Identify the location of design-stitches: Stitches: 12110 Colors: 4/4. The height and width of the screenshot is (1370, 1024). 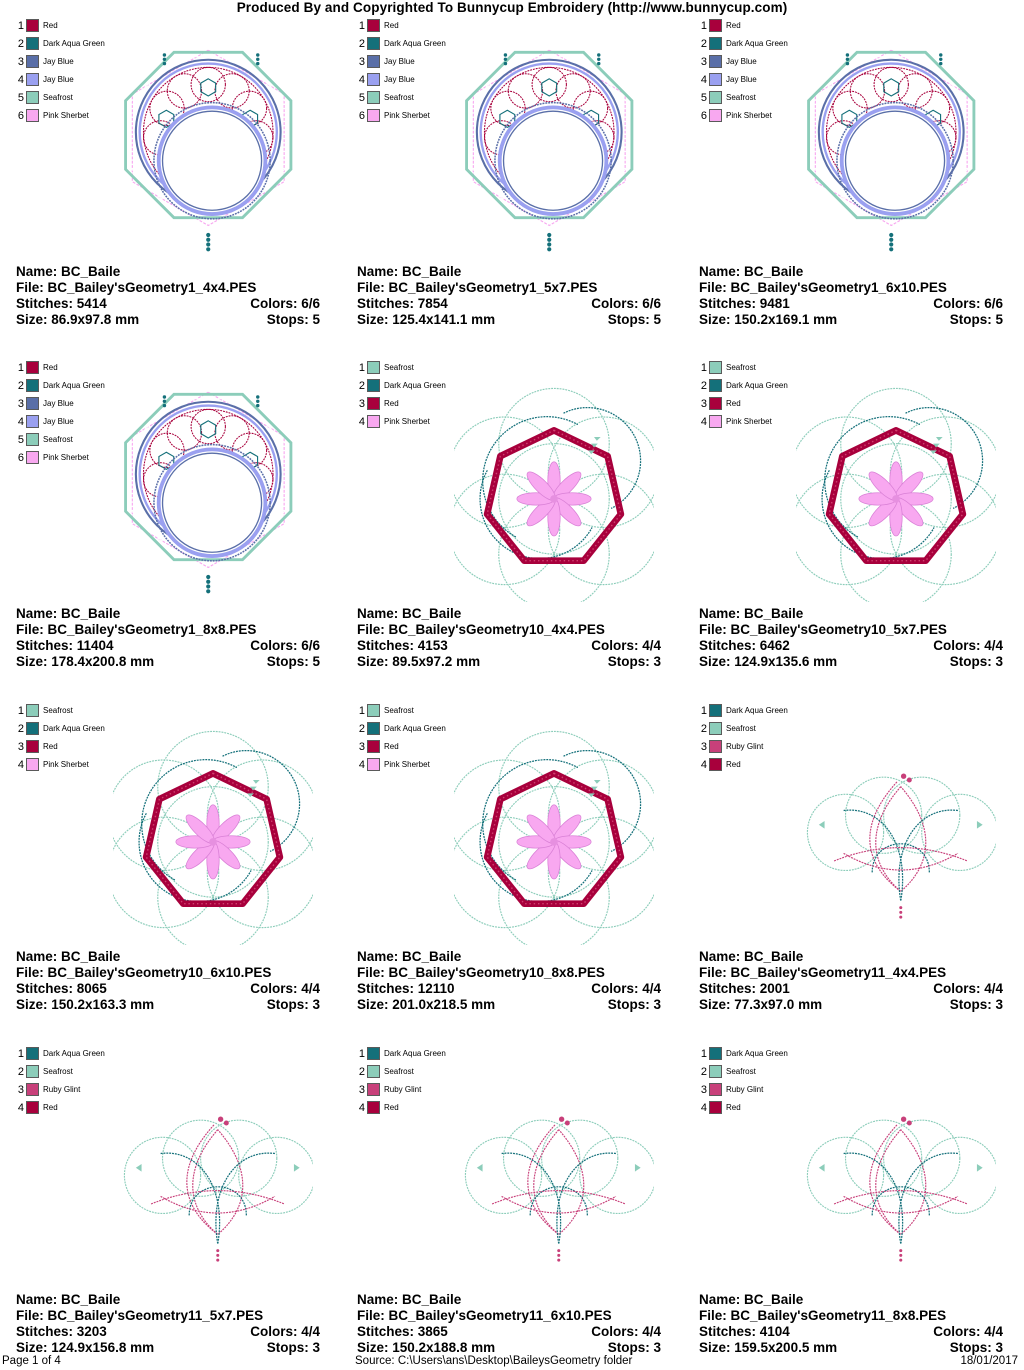
(509, 988).